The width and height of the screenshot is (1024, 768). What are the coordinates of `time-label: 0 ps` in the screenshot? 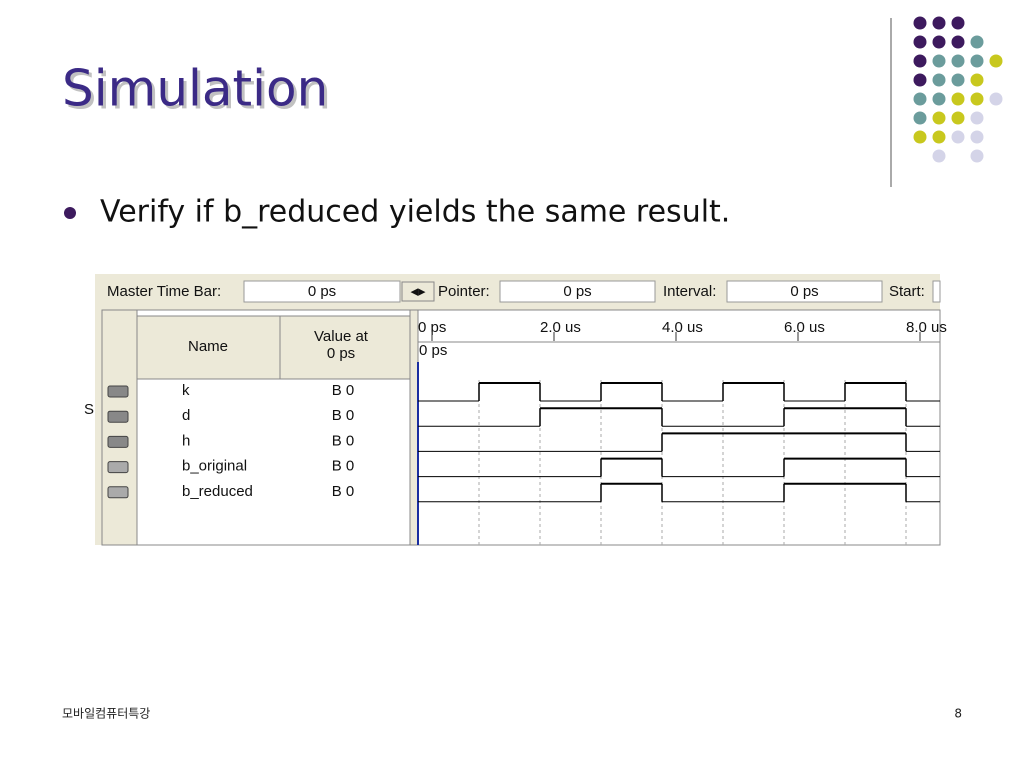 It's located at (432, 327).